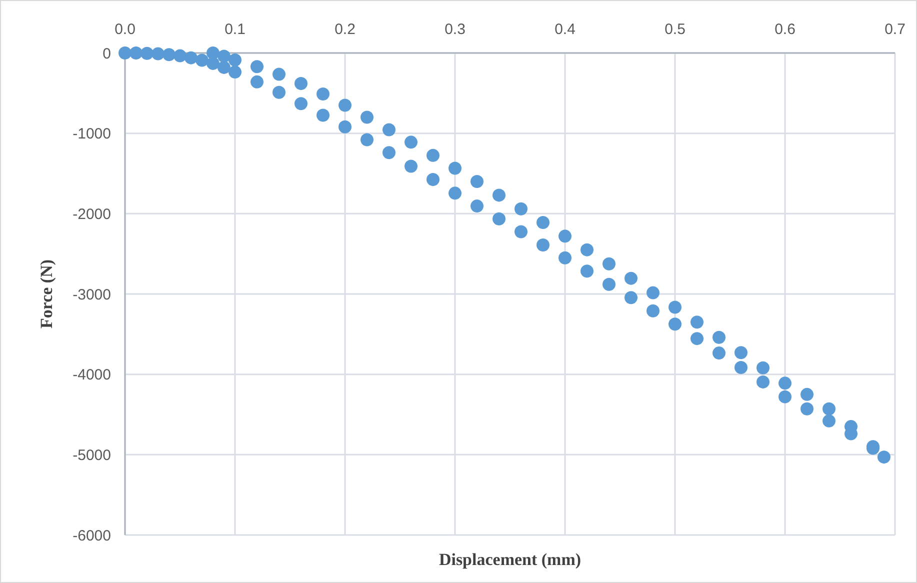 The height and width of the screenshot is (583, 917). What do you see at coordinates (785, 29) in the screenshot?
I see `x-tick-label: 0.6` at bounding box center [785, 29].